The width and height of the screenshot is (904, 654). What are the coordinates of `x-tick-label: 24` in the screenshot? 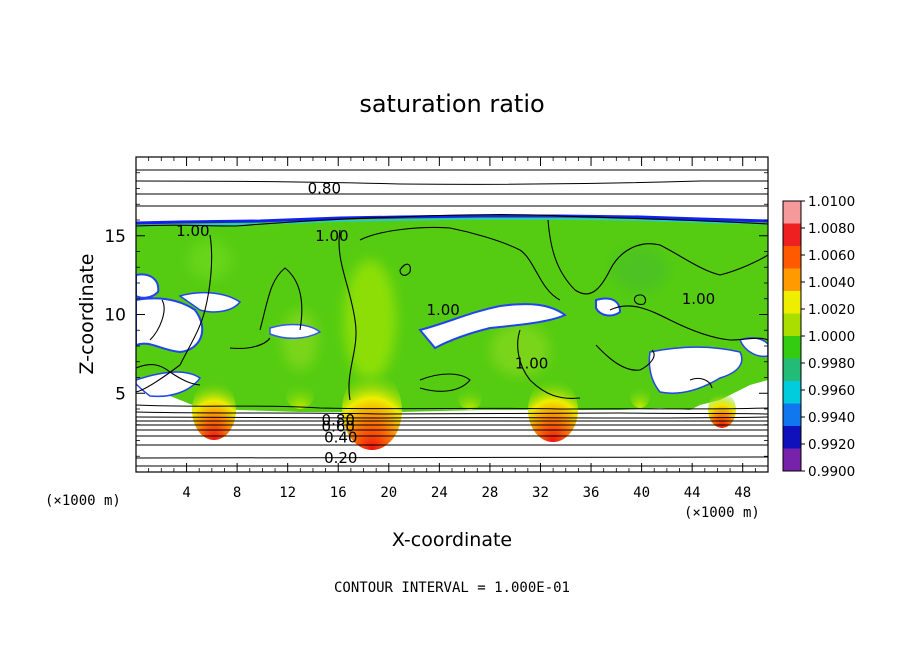 It's located at (439, 493).